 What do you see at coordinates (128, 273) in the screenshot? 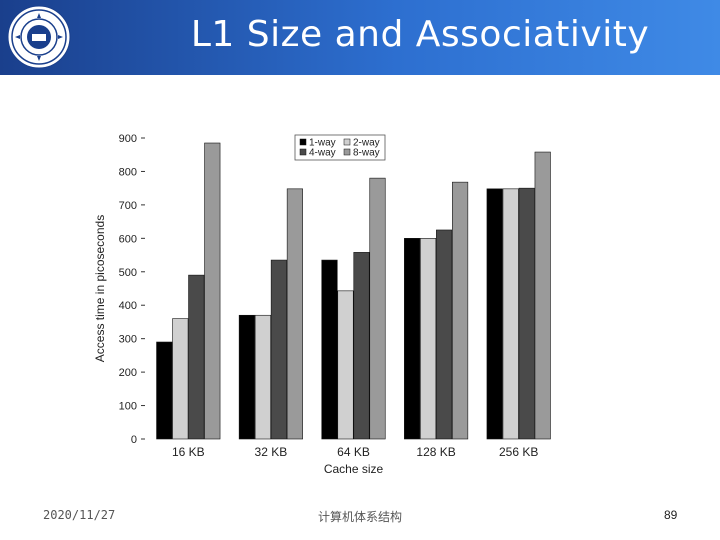
I see `y-tick-label: 500` at bounding box center [128, 273].